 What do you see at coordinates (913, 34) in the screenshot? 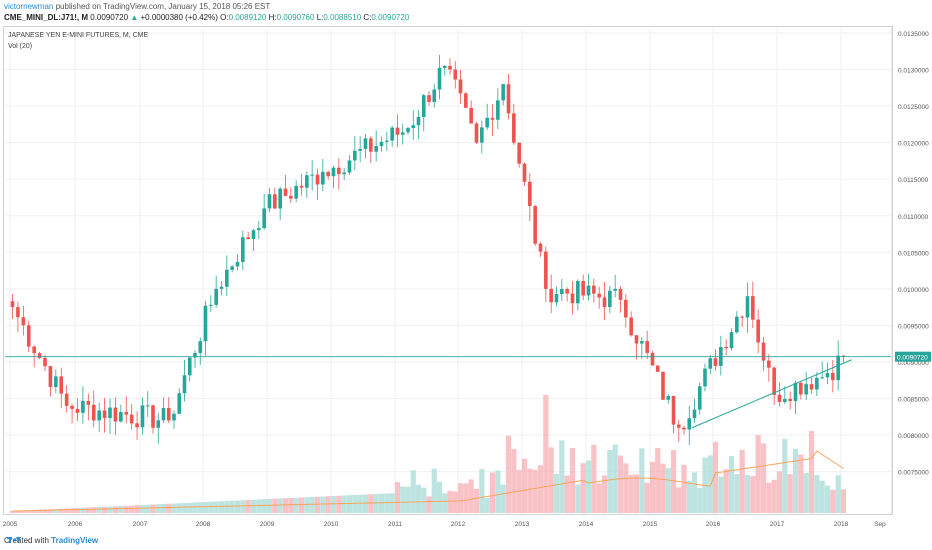
I see `y-tick-label: 0.0135000` at bounding box center [913, 34].